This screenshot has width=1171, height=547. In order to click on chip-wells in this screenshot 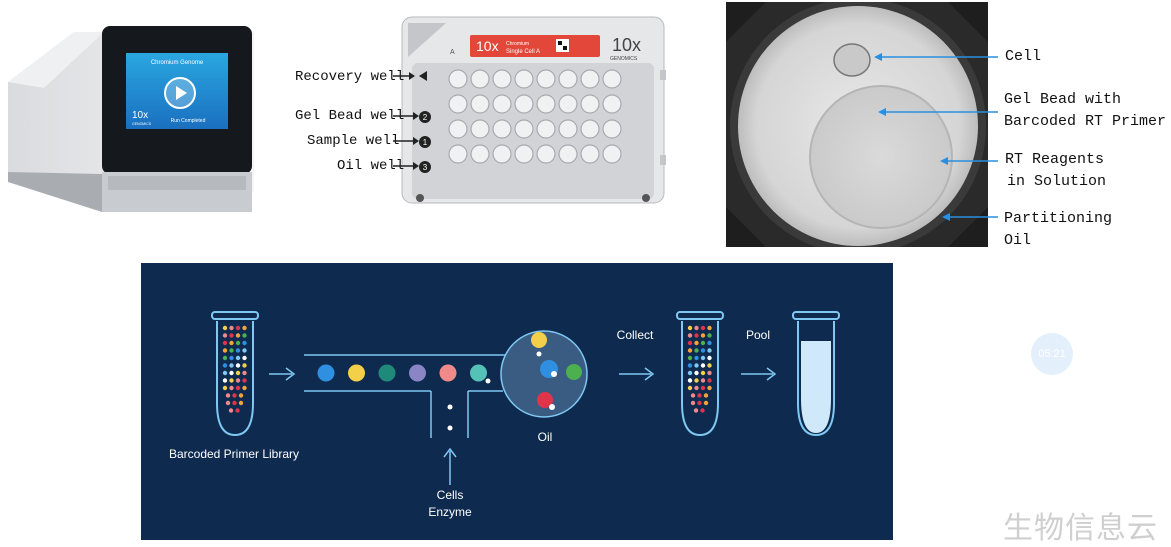, I will do `click(535, 116)`.